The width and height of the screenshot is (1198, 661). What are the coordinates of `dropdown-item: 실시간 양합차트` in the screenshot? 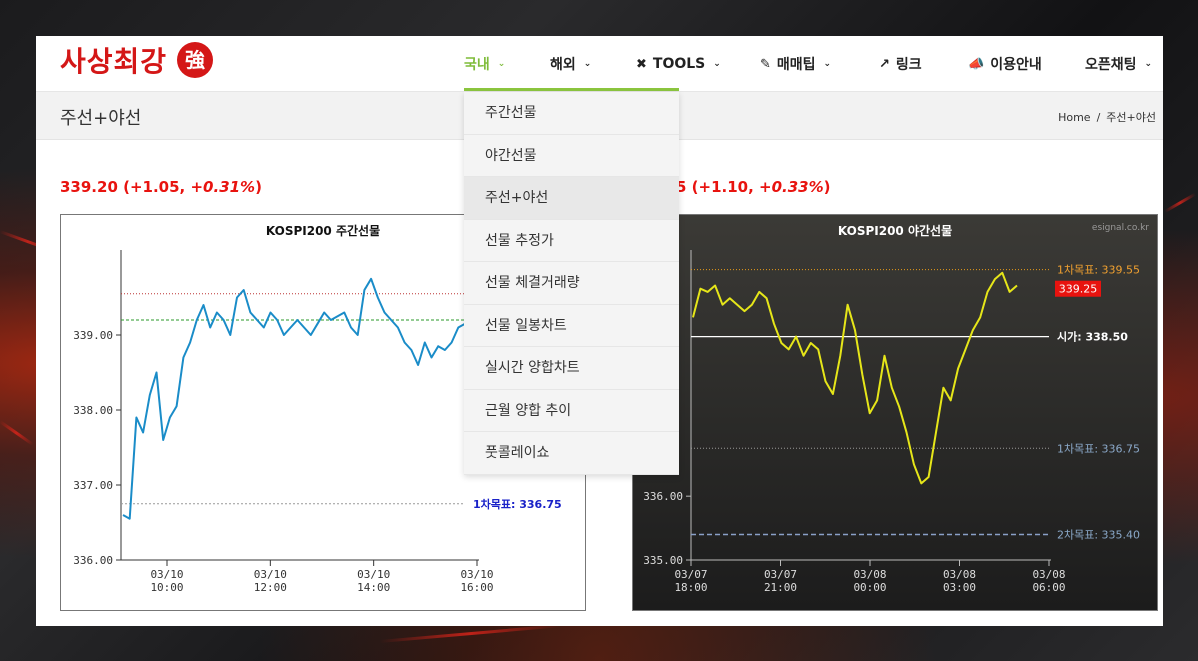 It's located at (571, 368).